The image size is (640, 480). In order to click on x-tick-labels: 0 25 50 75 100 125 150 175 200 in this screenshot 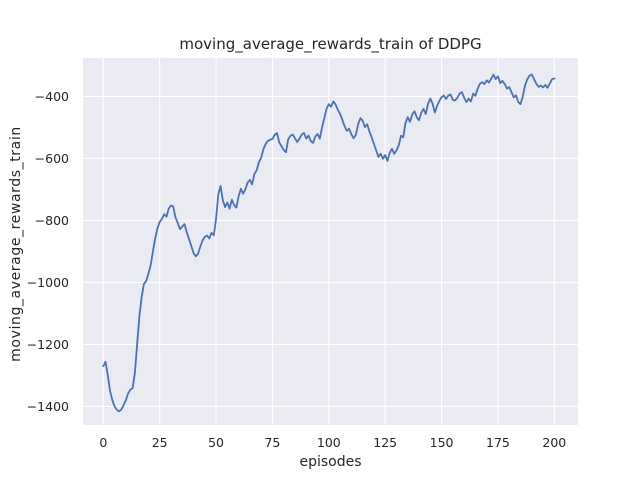, I will do `click(332, 442)`.